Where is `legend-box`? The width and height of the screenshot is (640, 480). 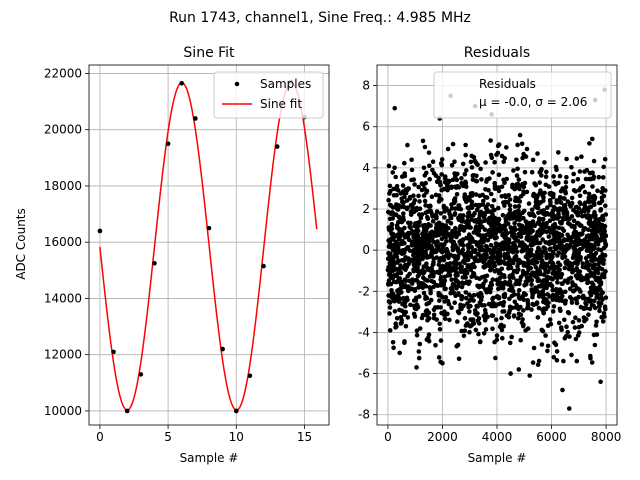
legend-box is located at coordinates (522, 95).